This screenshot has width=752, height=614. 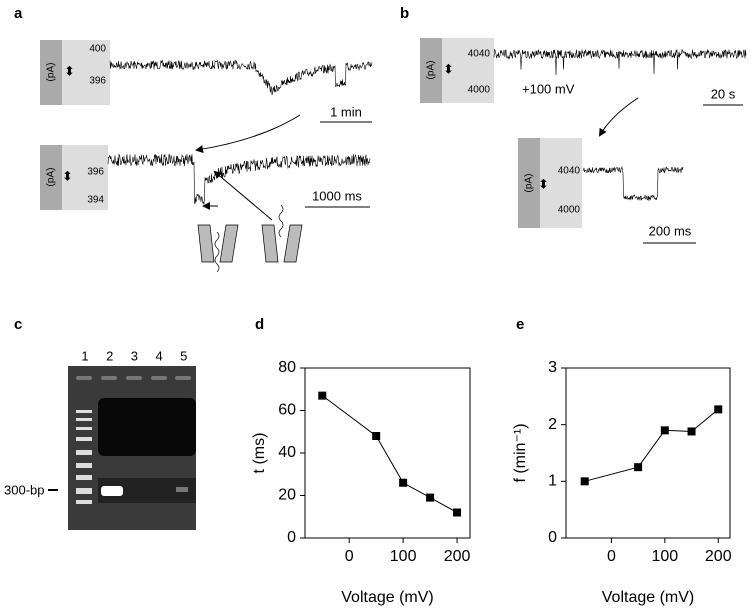 I want to click on y-axis-label: t (ms), so click(x=259, y=453).